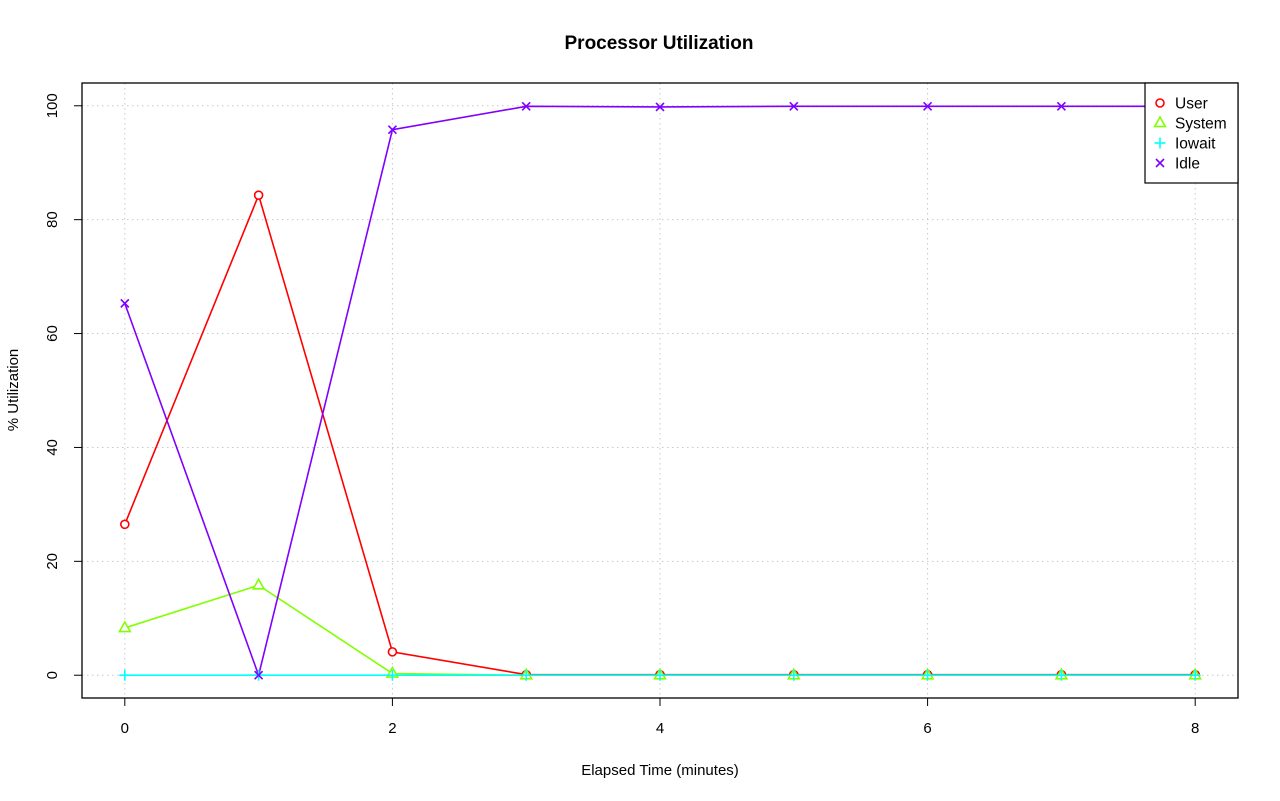  Describe the element at coordinates (1195, 728) in the screenshot. I see `x-tick-label: 8` at that location.